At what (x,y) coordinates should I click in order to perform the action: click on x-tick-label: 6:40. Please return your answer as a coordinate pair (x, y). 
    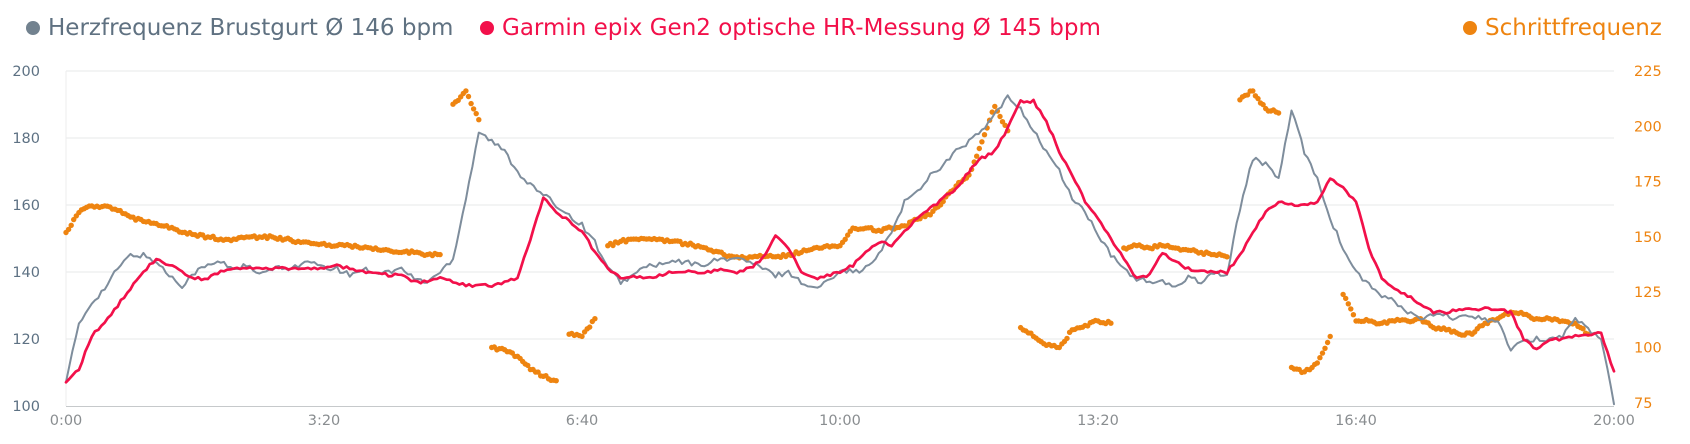
    Looking at the image, I should click on (582, 421).